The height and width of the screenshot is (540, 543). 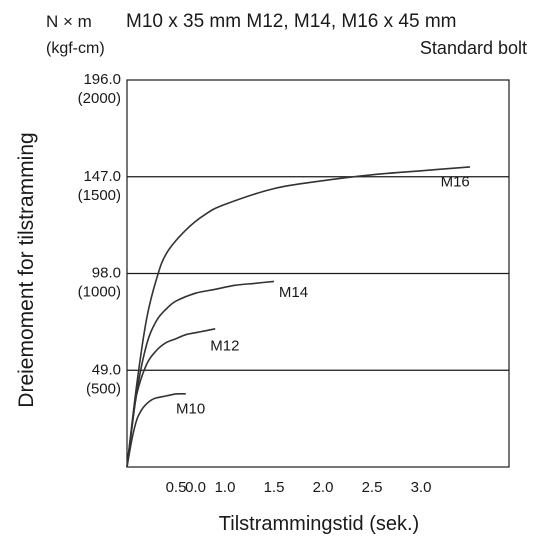 I want to click on x-tick-labels: 0.50.0 1.0 1.5 2.0 2.5 3.0, so click(x=299, y=487).